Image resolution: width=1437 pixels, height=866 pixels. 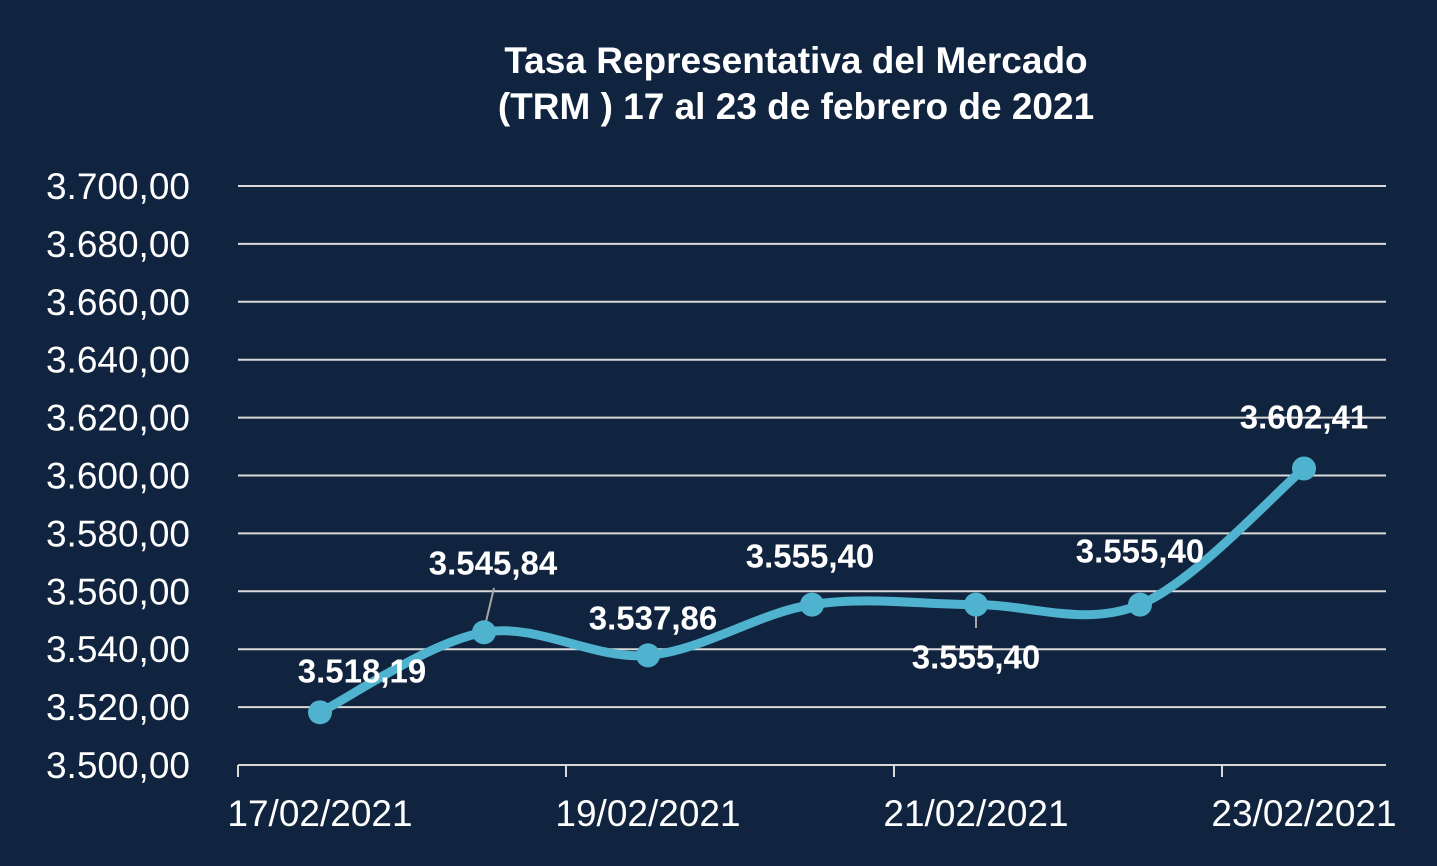 What do you see at coordinates (118, 360) in the screenshot?
I see `y-tick-label: 3.640,00` at bounding box center [118, 360].